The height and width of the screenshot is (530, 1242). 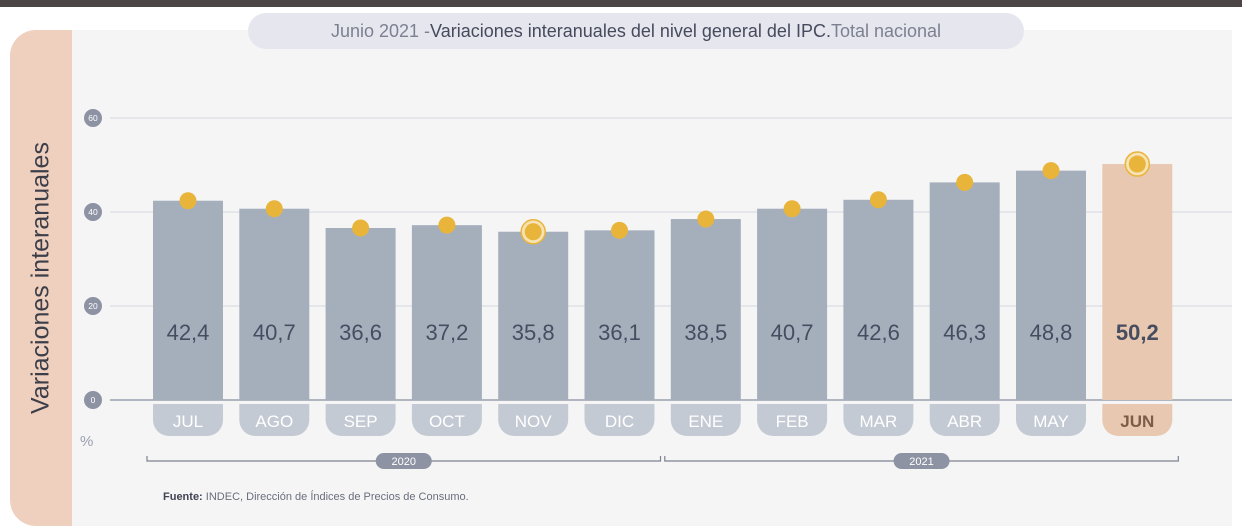 I want to click on bar-value-label: 46,3, so click(x=964, y=332).